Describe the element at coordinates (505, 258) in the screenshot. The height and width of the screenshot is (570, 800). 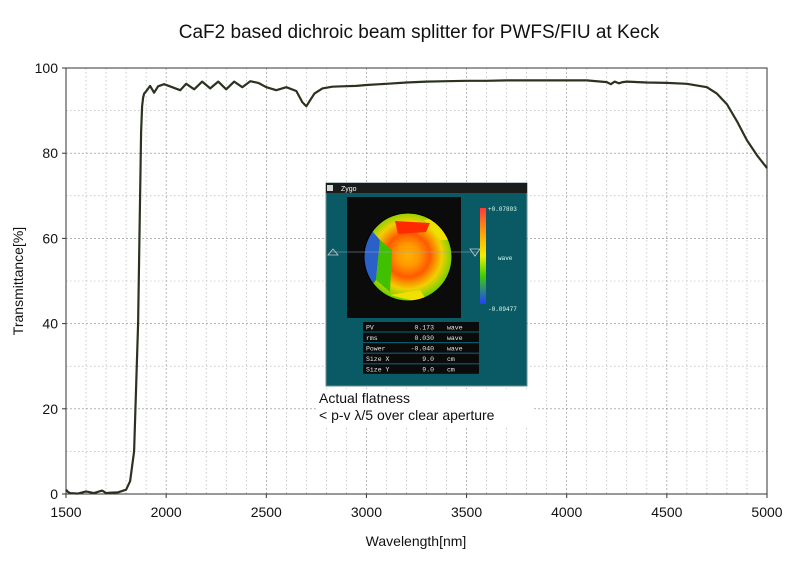
I see `scale-unit: wave` at that location.